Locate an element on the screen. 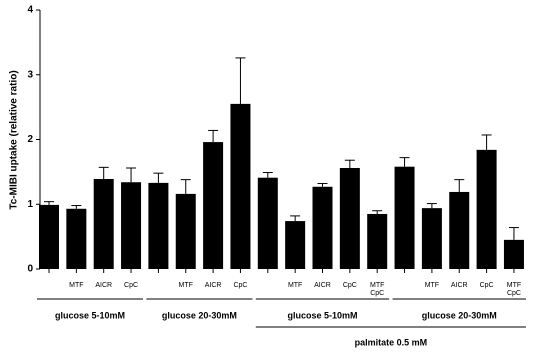 Image resolution: width=543 pixels, height=357 pixels. super-group-label: palmitate 0.5 mM is located at coordinates (391, 342).